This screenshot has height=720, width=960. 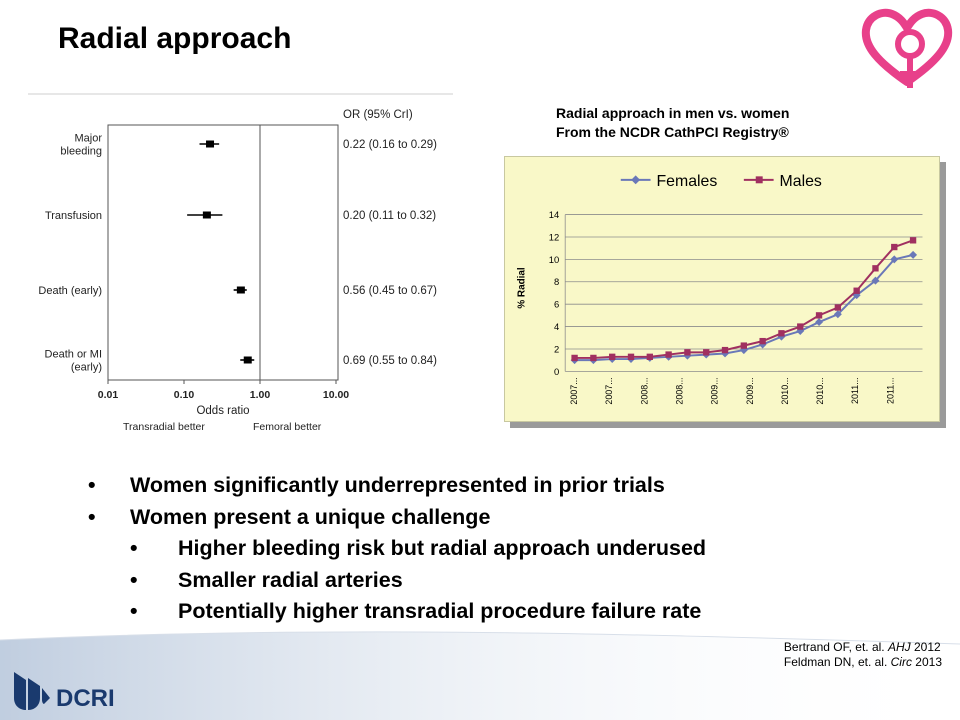 I want to click on chart-legend-item: Females, so click(x=668, y=181).